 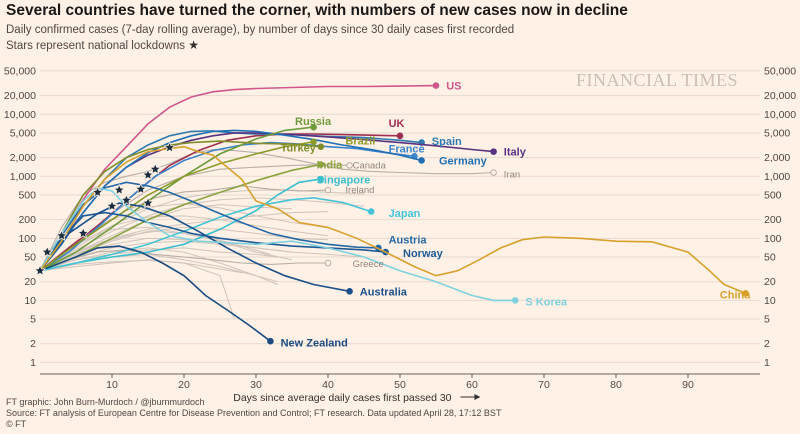 I want to click on y-tick-label-right: 10,000, so click(x=780, y=115).